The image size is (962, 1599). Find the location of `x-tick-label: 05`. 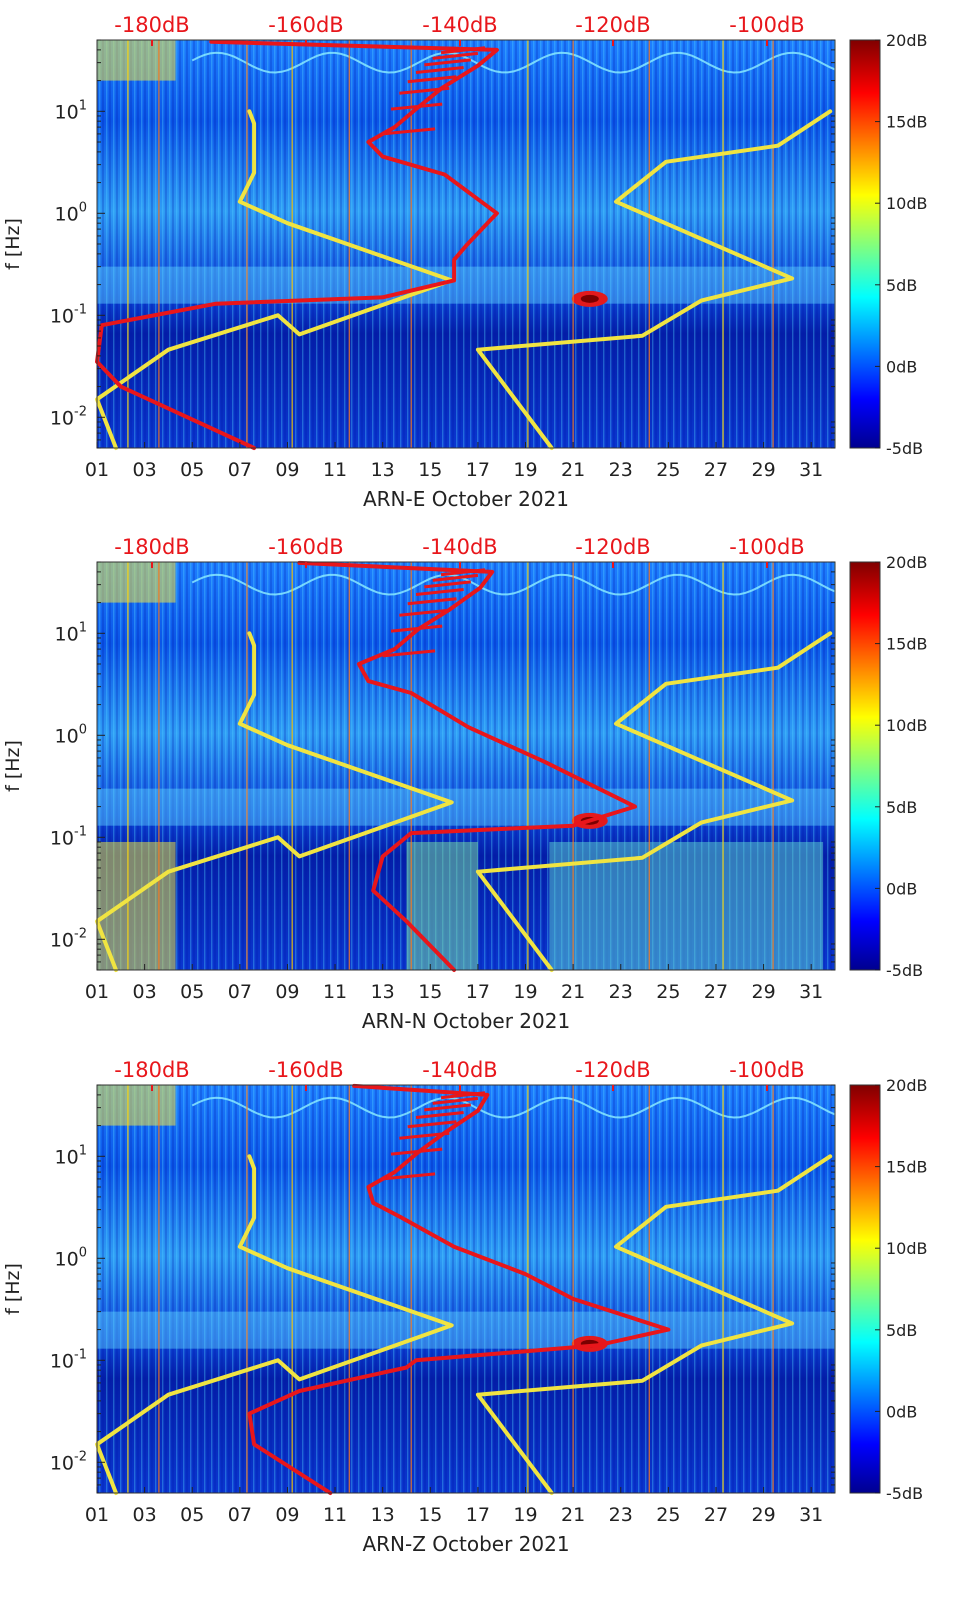

x-tick-label: 05 is located at coordinates (192, 992).